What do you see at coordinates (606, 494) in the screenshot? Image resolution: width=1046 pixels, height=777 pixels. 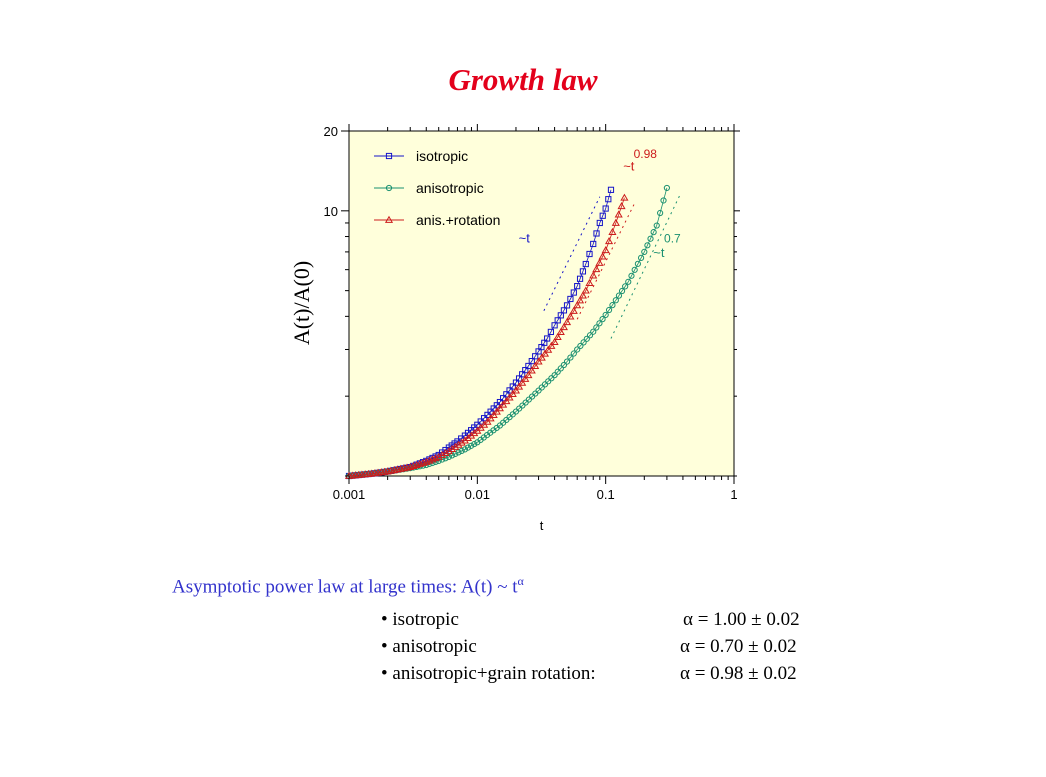 I see `x-tick-label: 0.1` at bounding box center [606, 494].